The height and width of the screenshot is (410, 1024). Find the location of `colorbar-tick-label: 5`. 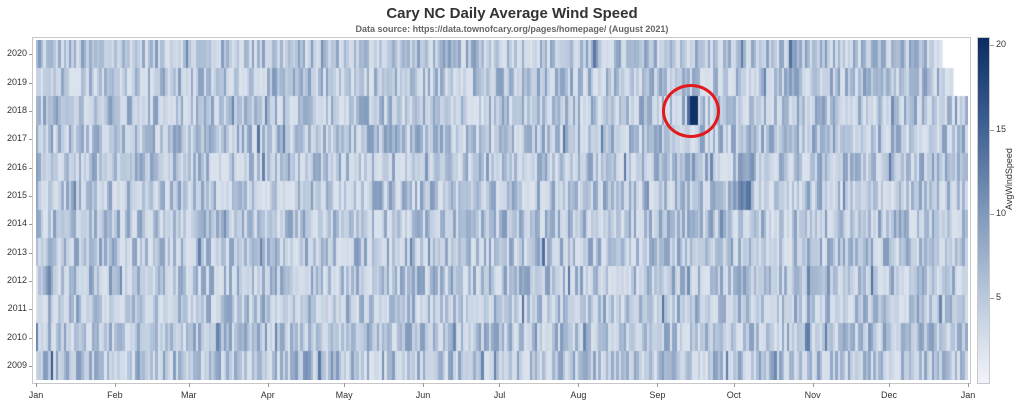

colorbar-tick-label: 5 is located at coordinates (999, 296).